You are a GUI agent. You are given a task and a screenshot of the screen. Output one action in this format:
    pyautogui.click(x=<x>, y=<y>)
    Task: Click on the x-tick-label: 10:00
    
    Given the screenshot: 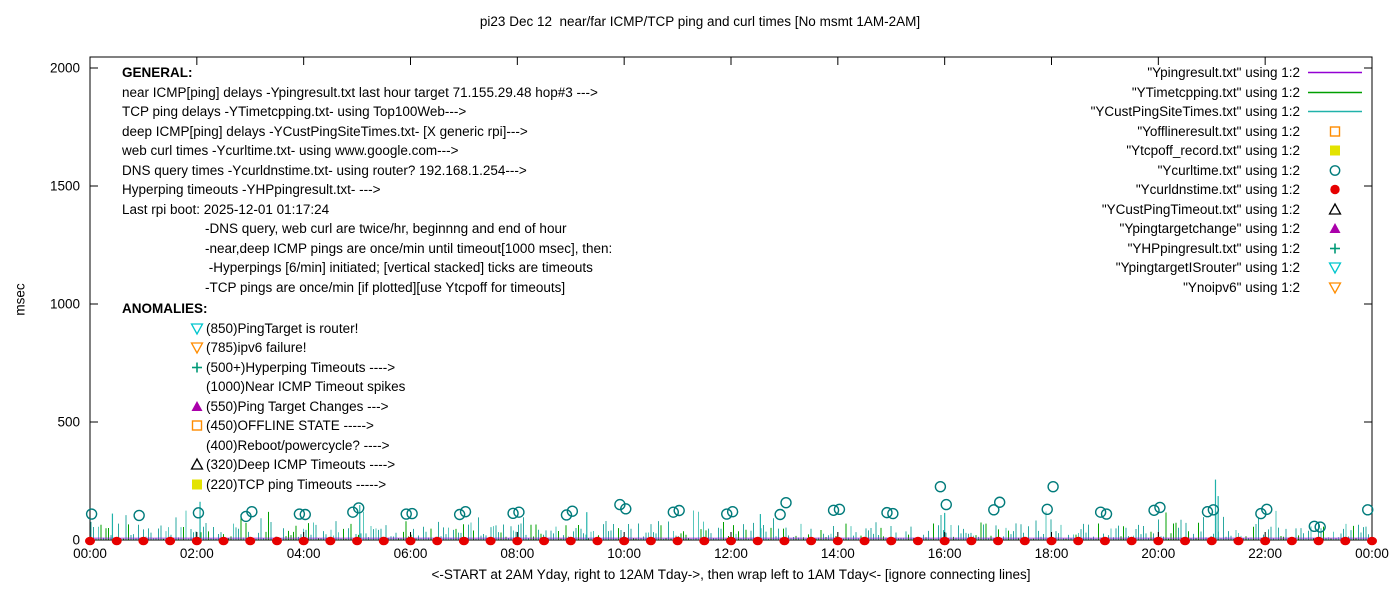 What is the action you would take?
    pyautogui.click(x=624, y=553)
    